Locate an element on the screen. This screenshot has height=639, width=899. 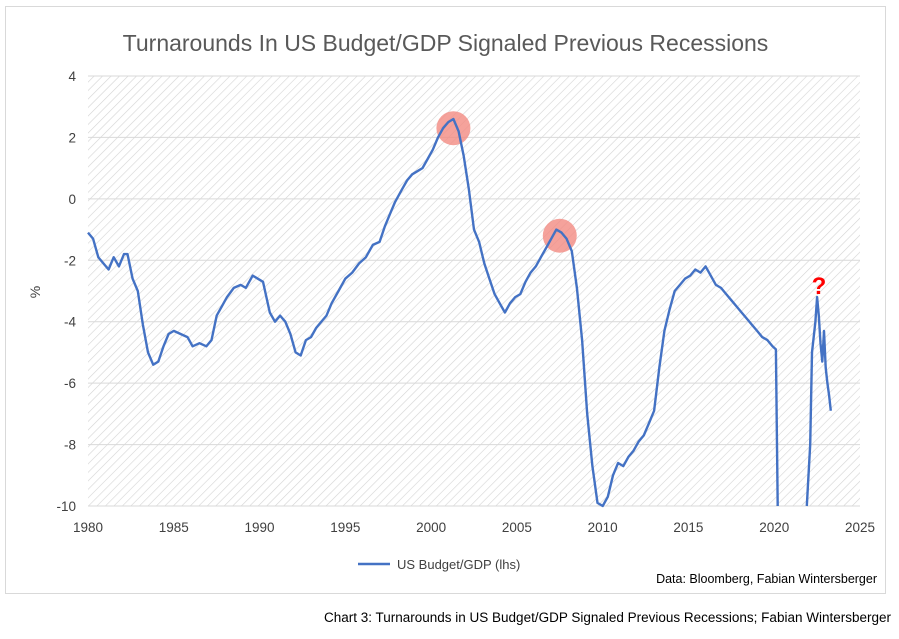
x-tick-label: 1980 is located at coordinates (88, 527).